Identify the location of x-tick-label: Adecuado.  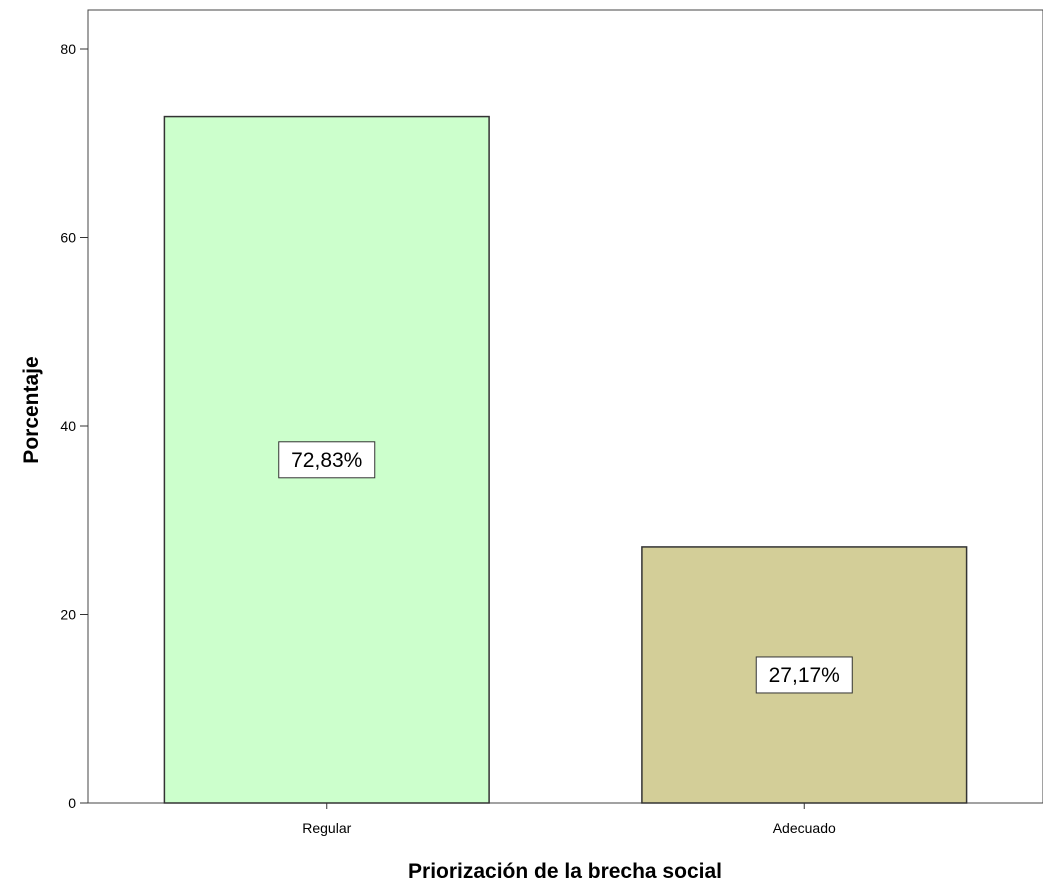
(804, 828).